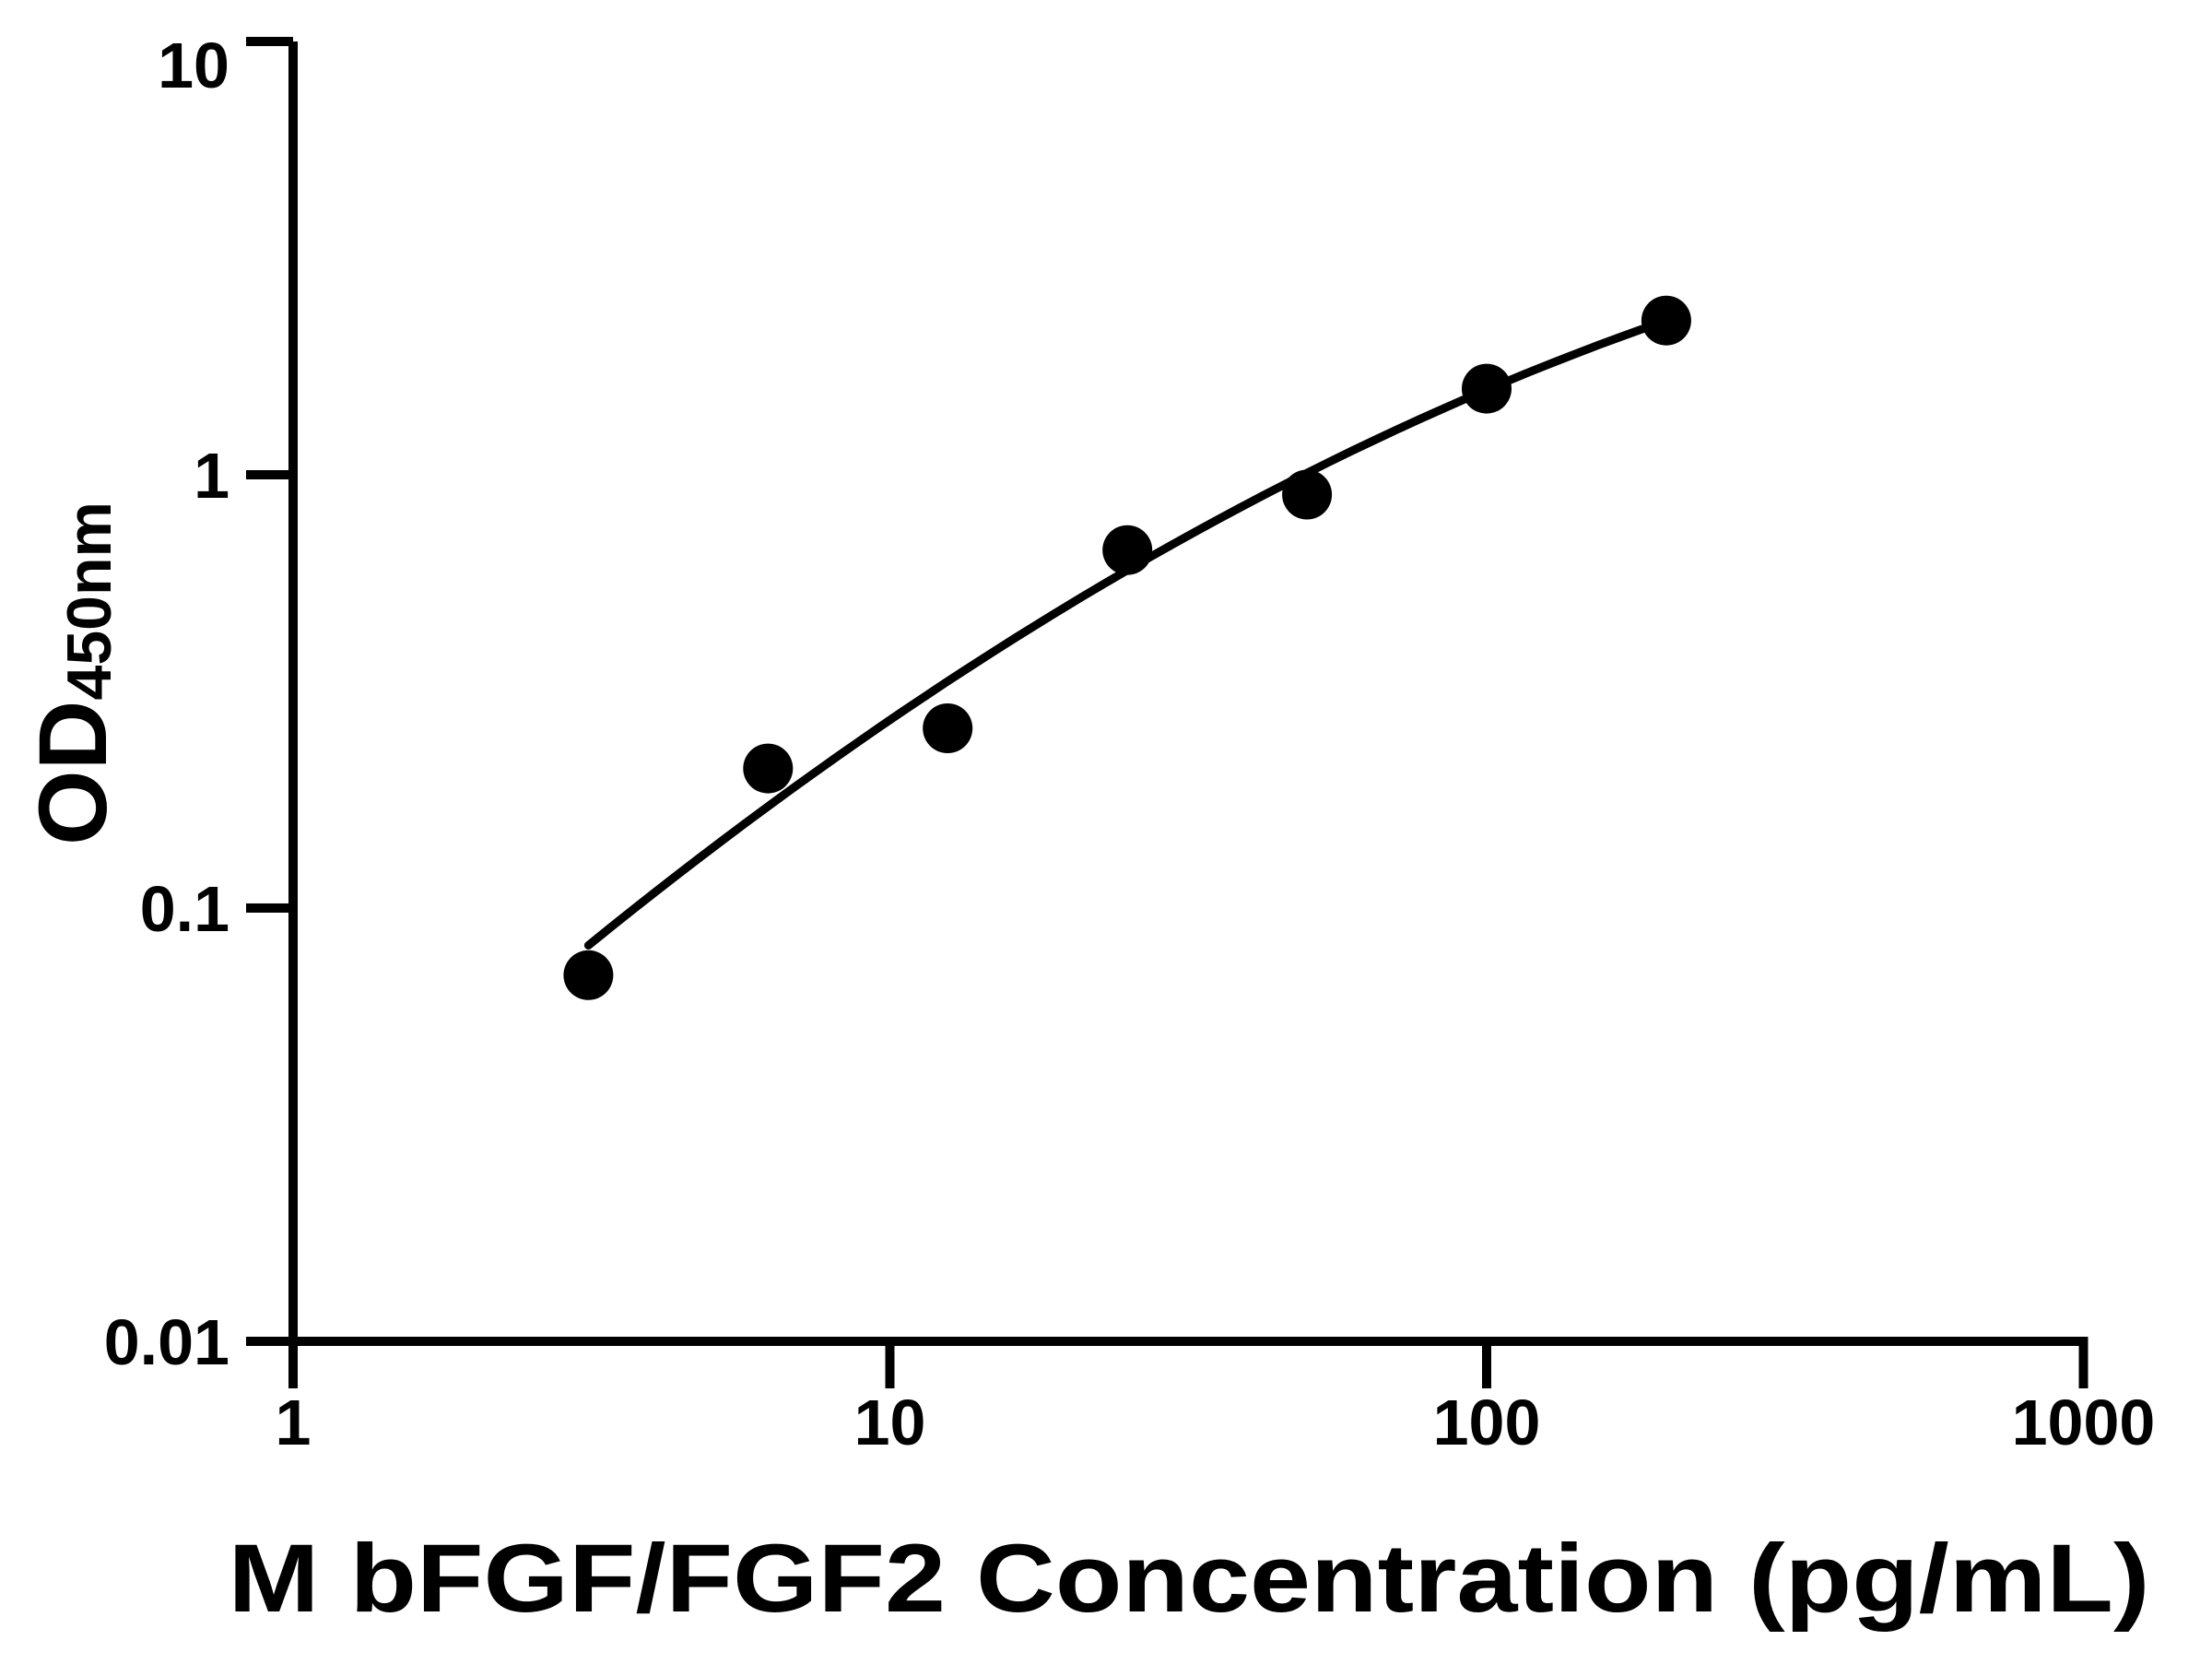 The width and height of the screenshot is (2212, 1664). What do you see at coordinates (193, 65) in the screenshot?
I see `y-tick-label: 10` at bounding box center [193, 65].